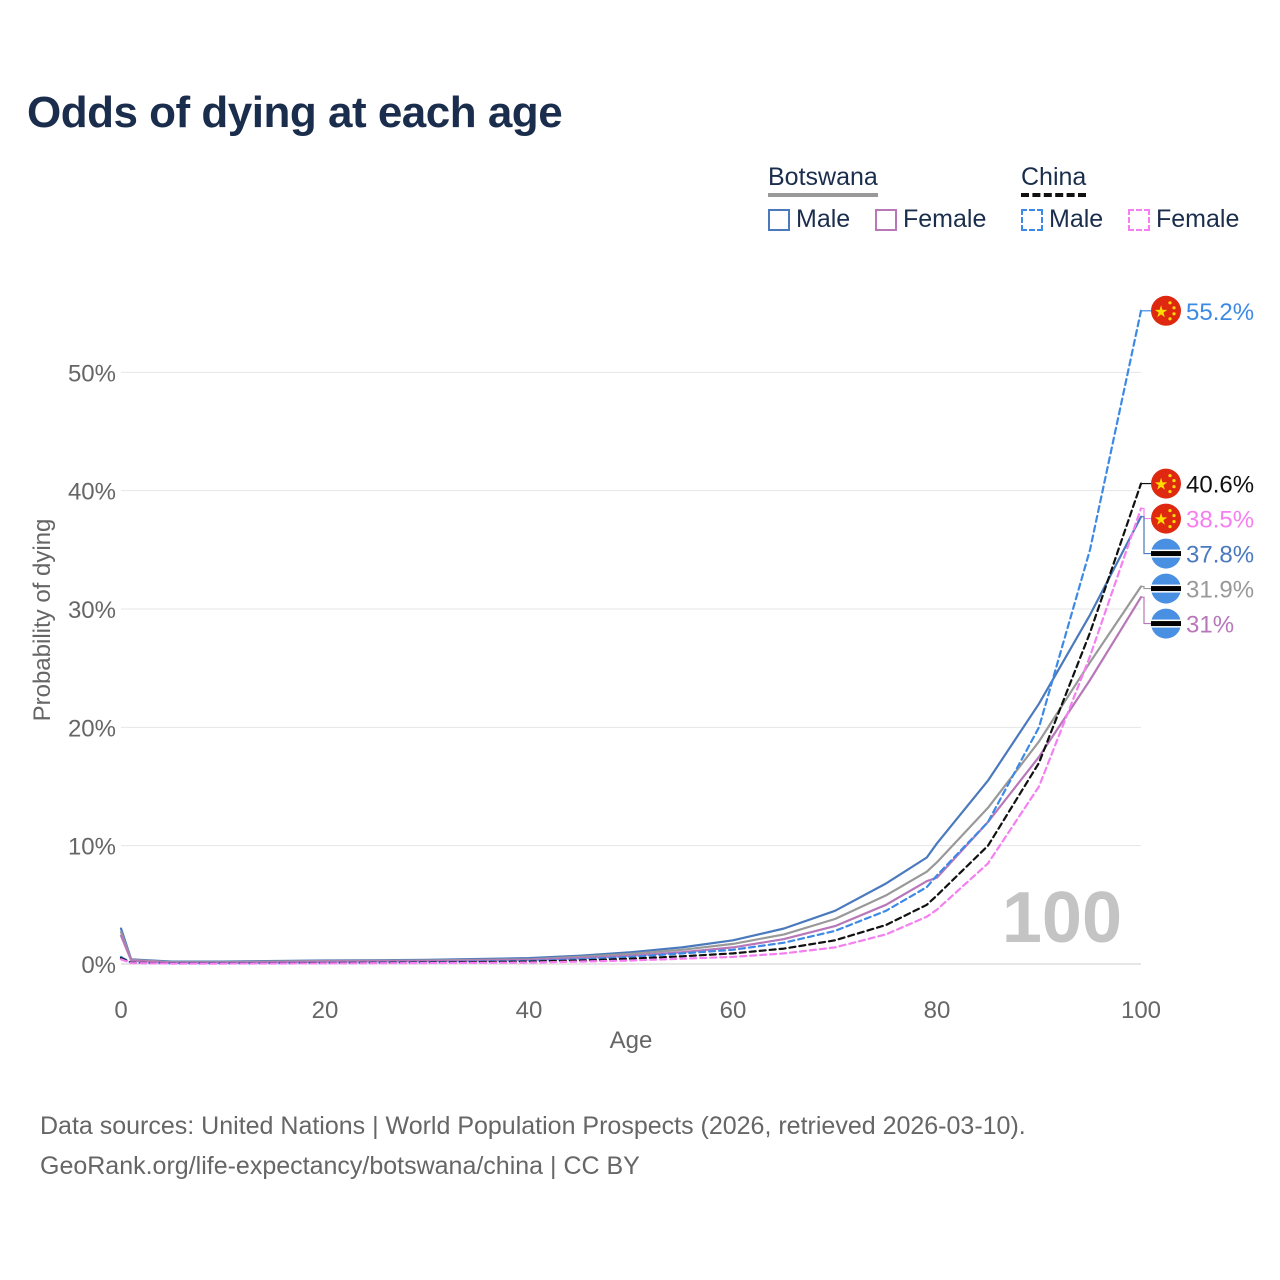 Image resolution: width=1280 pixels, height=1280 pixels. What do you see at coordinates (1076, 219) in the screenshot?
I see `legend-label-china-male: Male` at bounding box center [1076, 219].